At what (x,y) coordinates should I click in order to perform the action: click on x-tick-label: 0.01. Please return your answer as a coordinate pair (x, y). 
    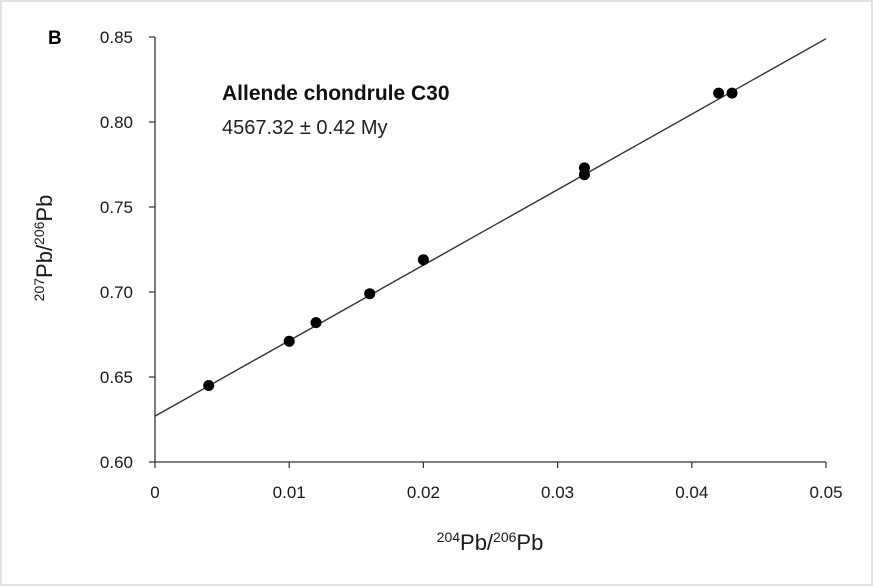
    Looking at the image, I should click on (289, 492).